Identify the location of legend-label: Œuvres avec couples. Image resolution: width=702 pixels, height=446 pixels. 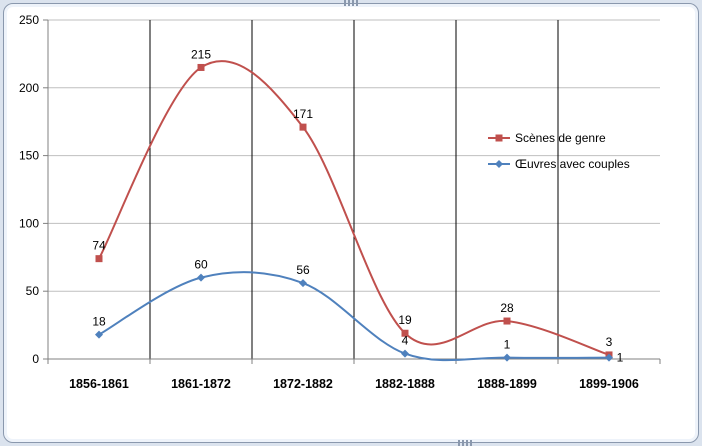
(572, 164).